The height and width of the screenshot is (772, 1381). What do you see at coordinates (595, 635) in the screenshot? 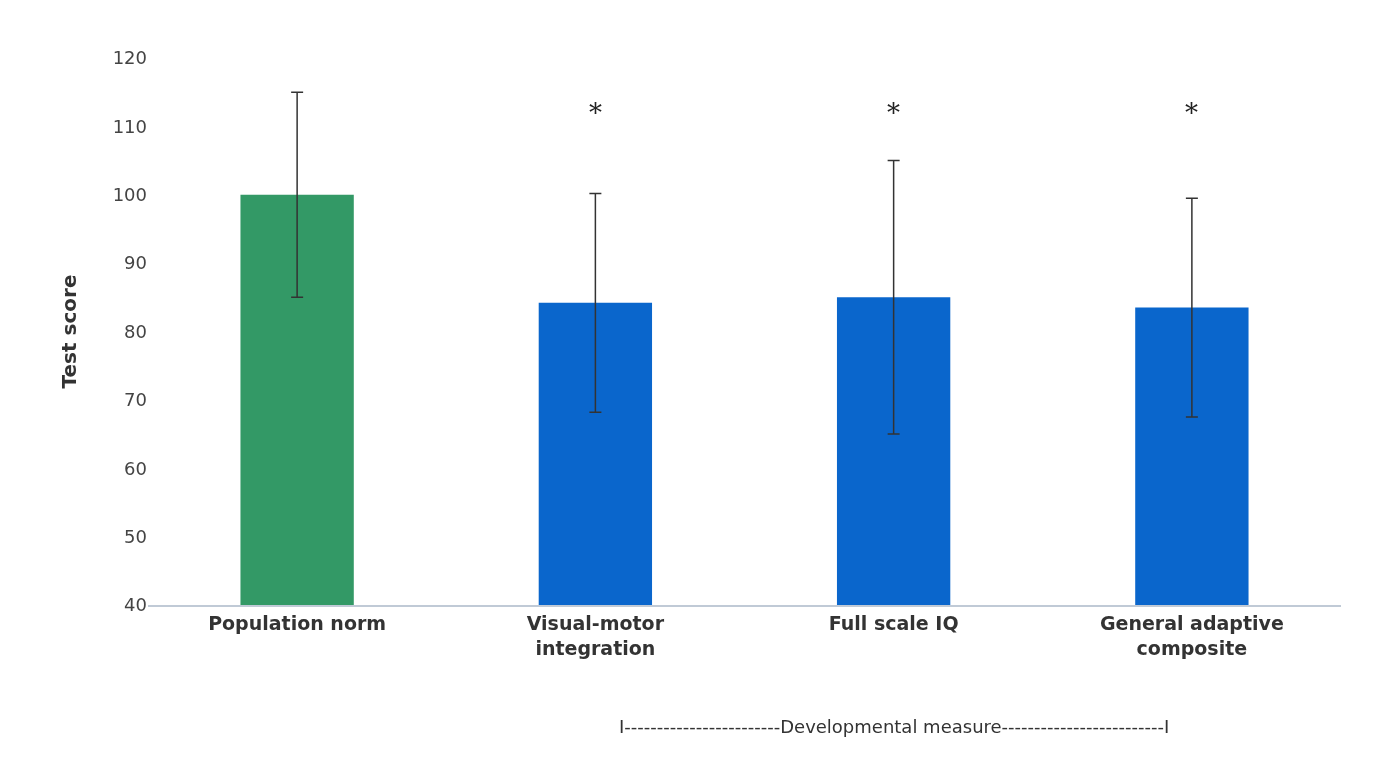
I see `x-tick-label: Visual-motor integration` at bounding box center [595, 635].